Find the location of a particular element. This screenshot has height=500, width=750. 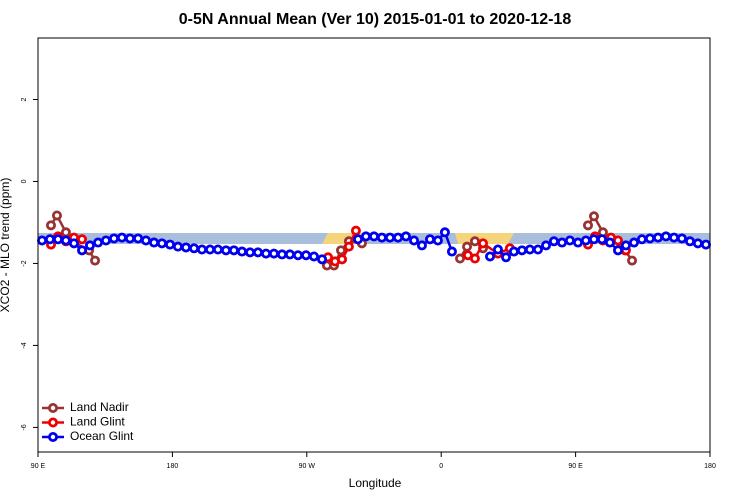

y-tick-label: 0 is located at coordinates (24, 181).